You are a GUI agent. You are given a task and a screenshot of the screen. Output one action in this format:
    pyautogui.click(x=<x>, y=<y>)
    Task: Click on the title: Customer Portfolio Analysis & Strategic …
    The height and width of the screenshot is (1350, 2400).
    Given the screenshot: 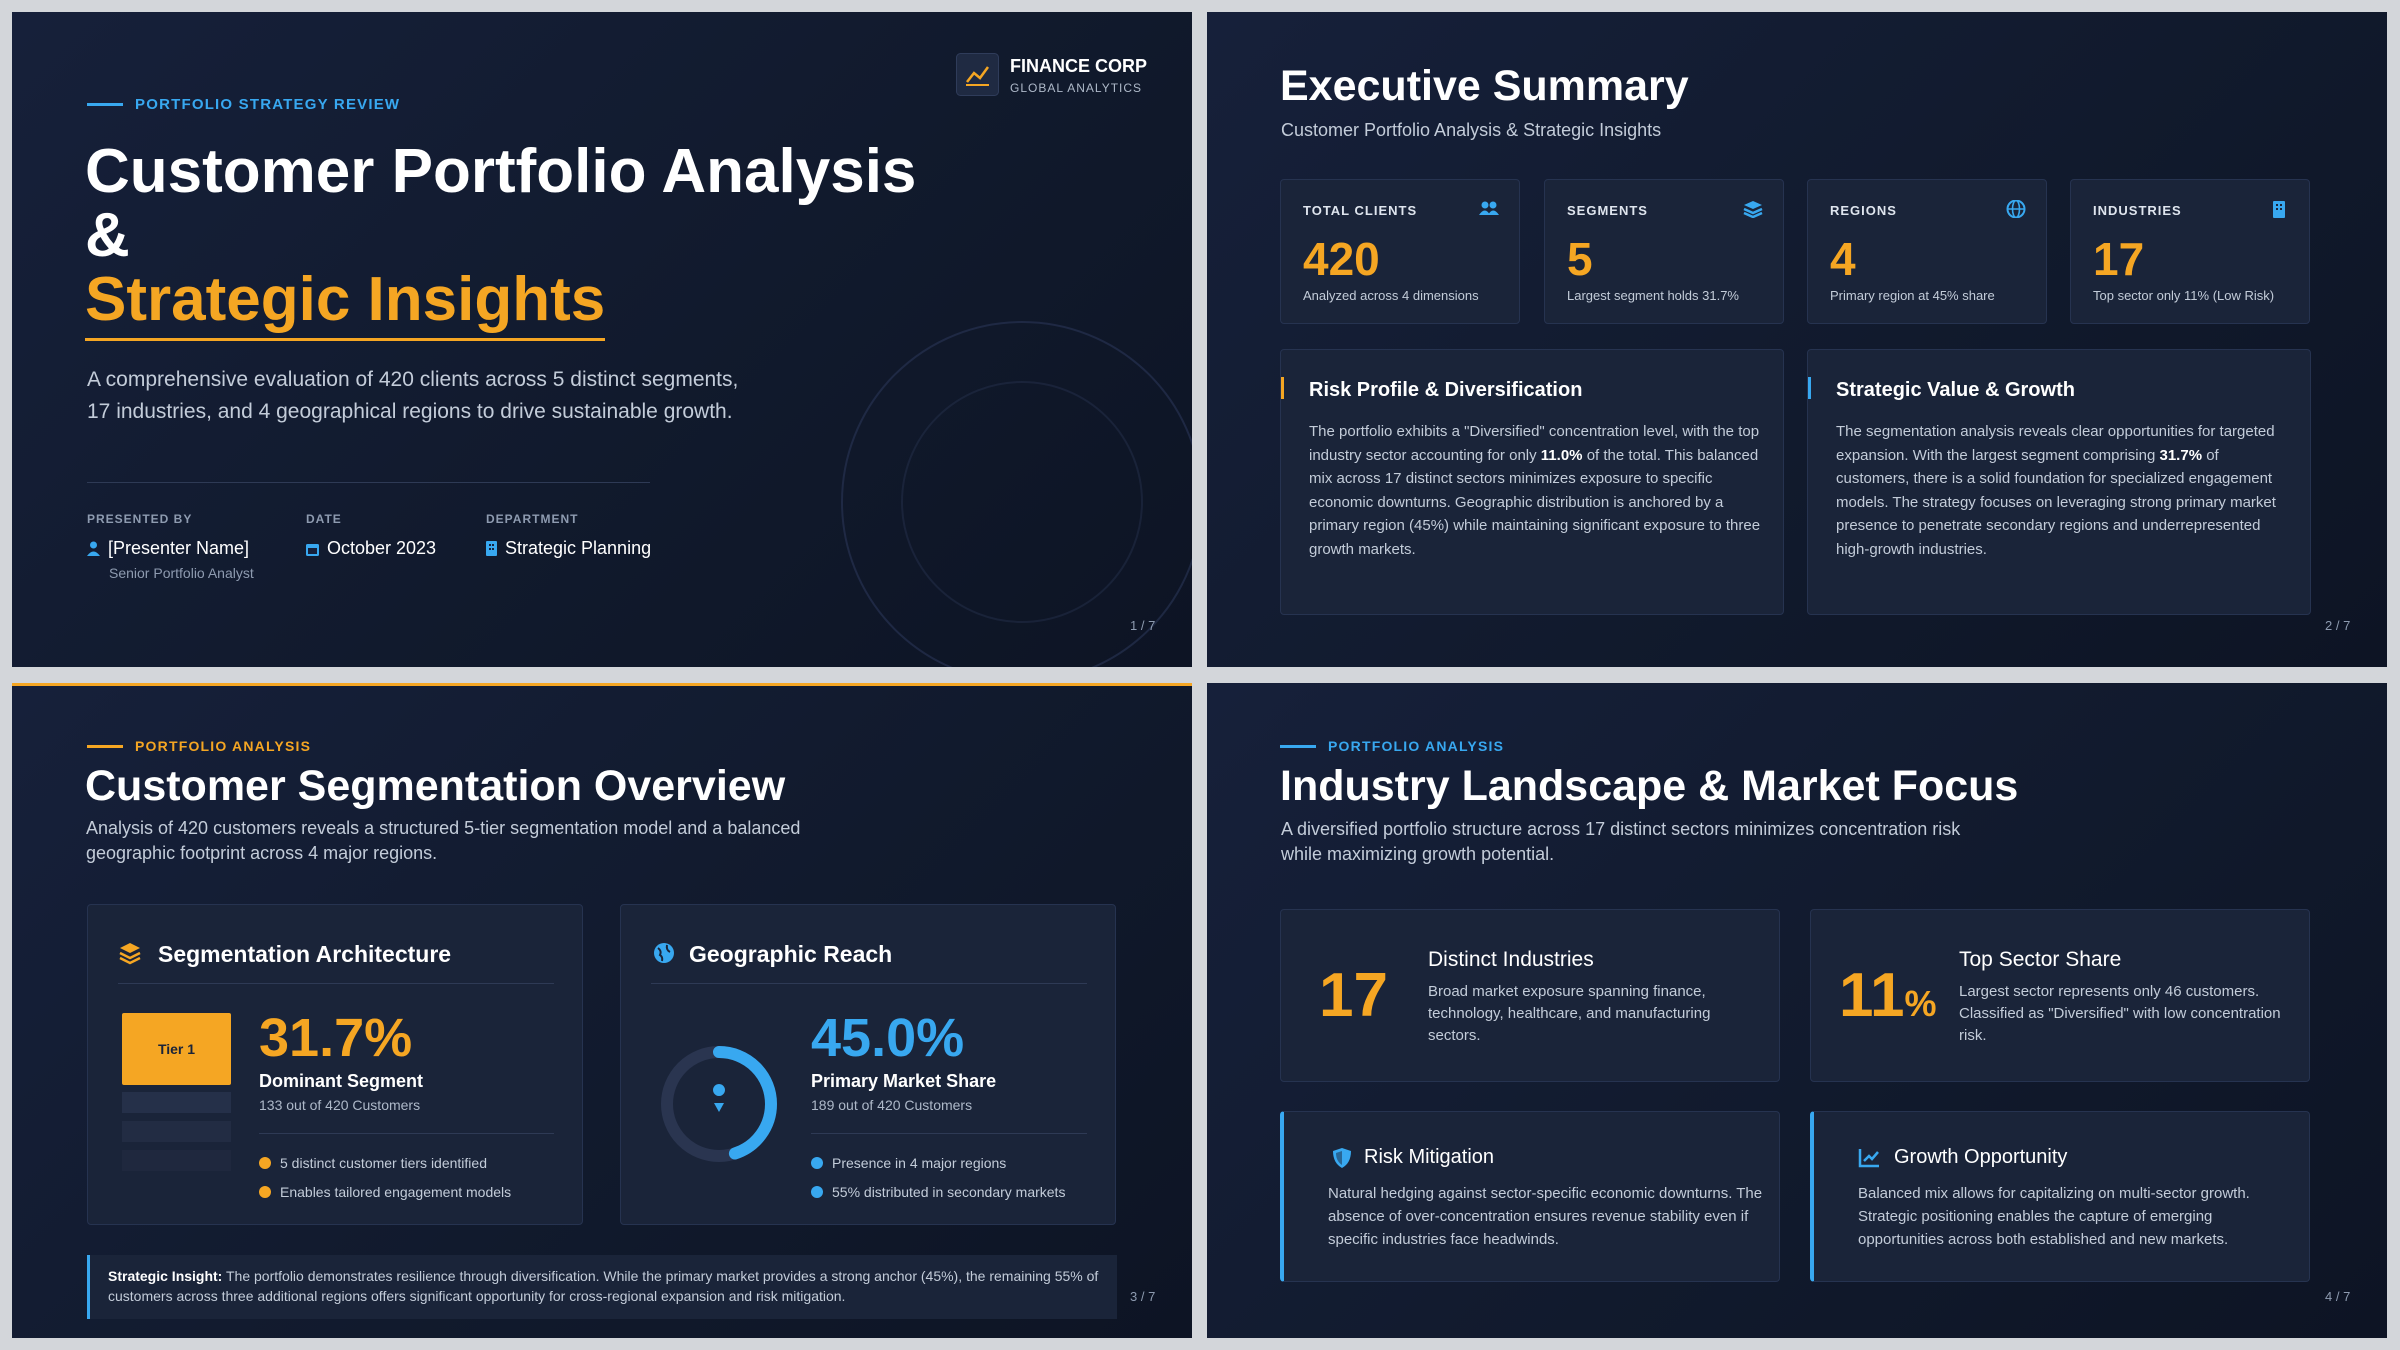 What is the action you would take?
    pyautogui.click(x=500, y=240)
    